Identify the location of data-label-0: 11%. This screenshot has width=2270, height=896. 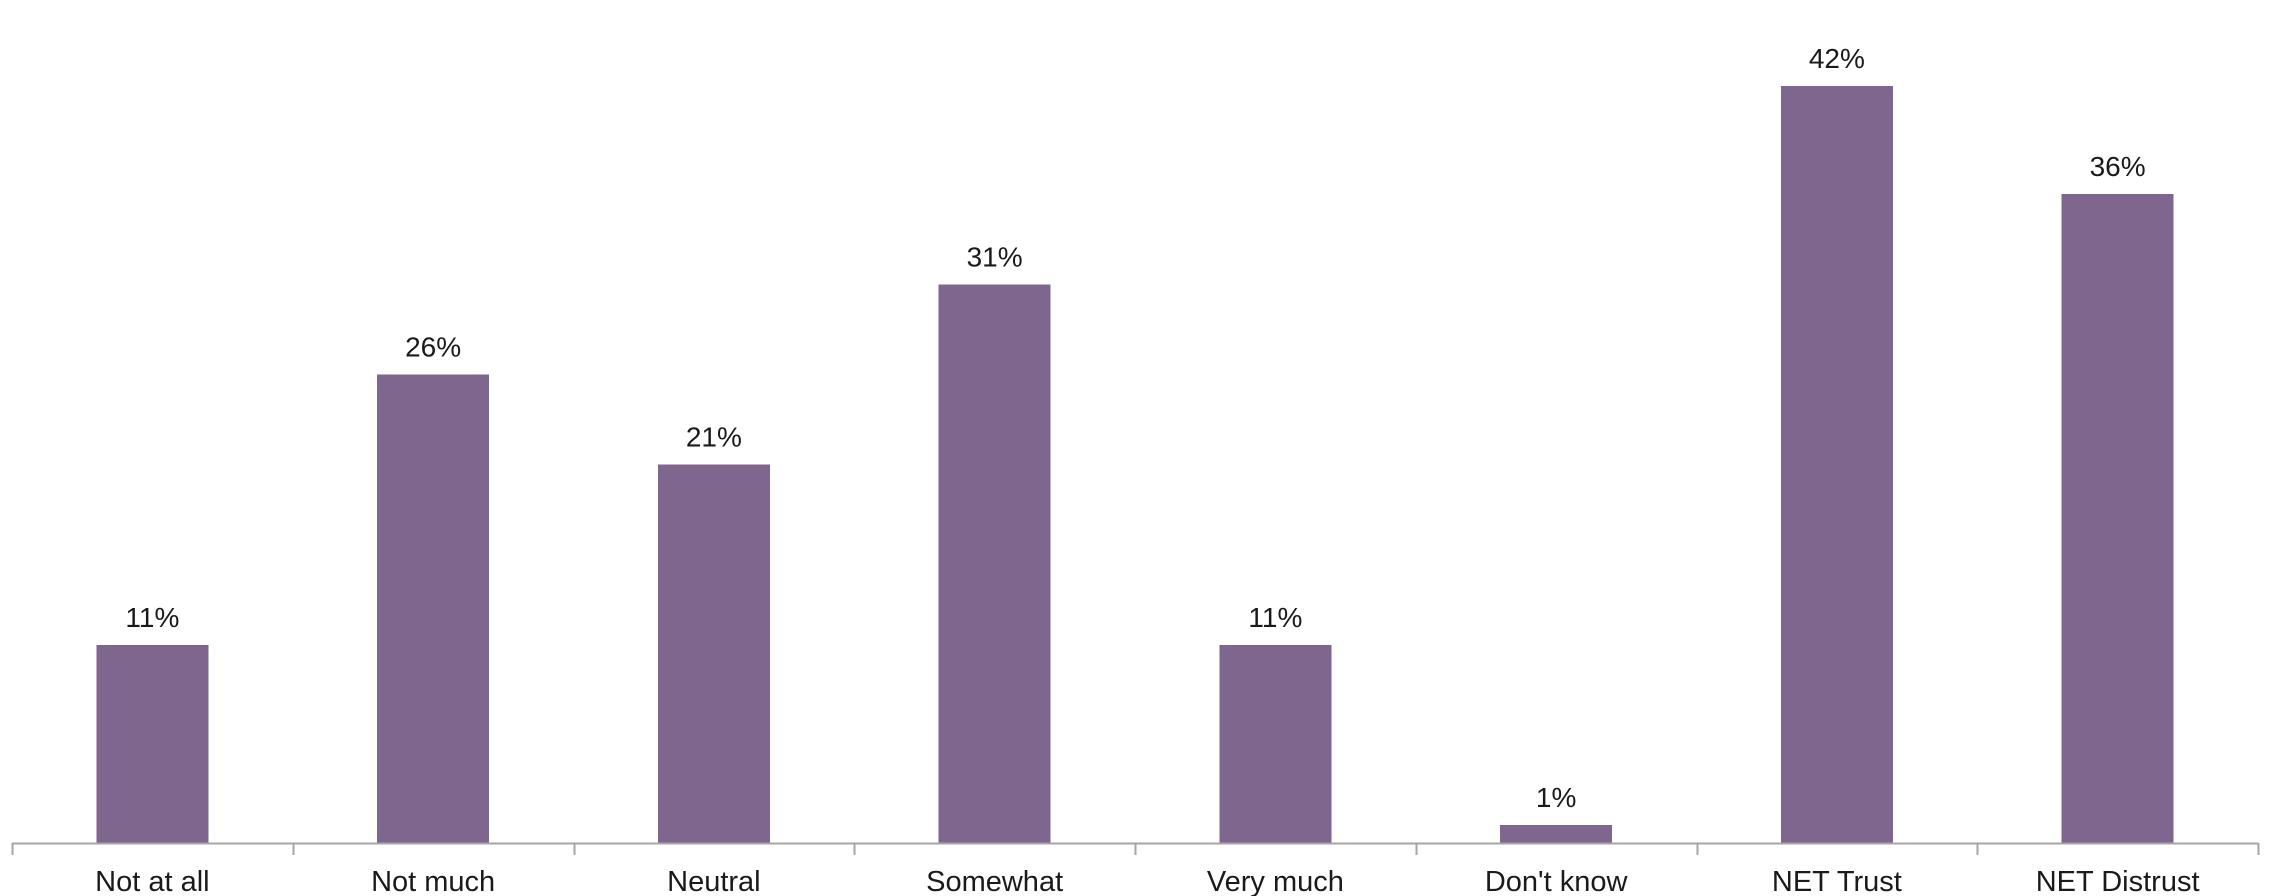
(152, 617).